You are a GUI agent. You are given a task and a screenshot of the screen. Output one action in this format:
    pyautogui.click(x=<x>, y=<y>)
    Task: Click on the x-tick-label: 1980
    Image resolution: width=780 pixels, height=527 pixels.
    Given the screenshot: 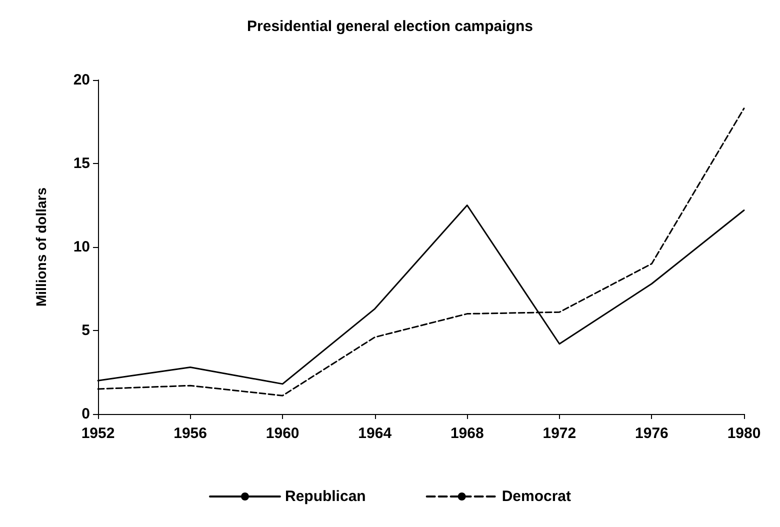 What is the action you would take?
    pyautogui.click(x=744, y=433)
    